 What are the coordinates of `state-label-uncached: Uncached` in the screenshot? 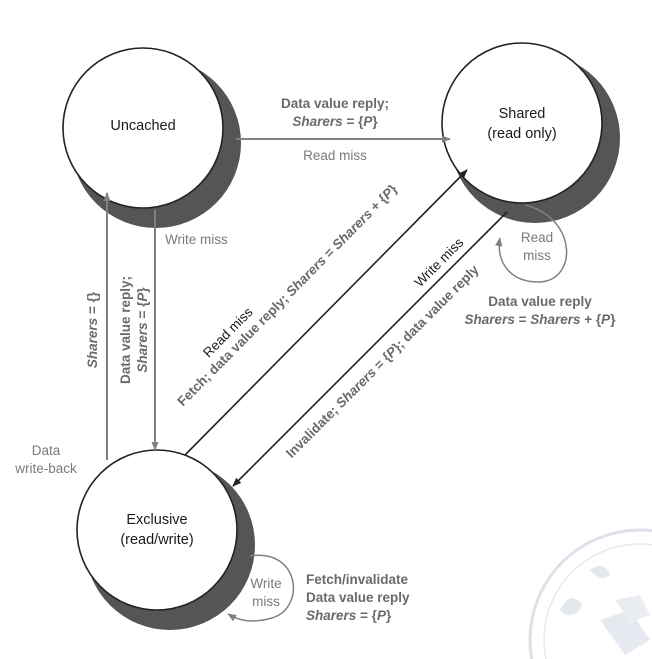 It's located at (142, 126).